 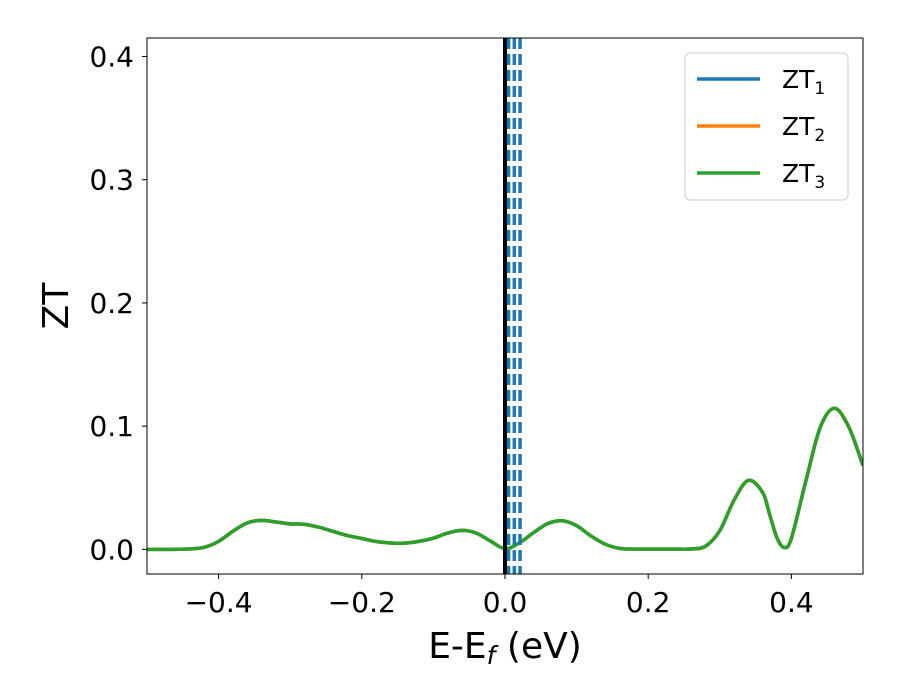 I want to click on y-tick-label: 0.2, so click(x=111, y=303).